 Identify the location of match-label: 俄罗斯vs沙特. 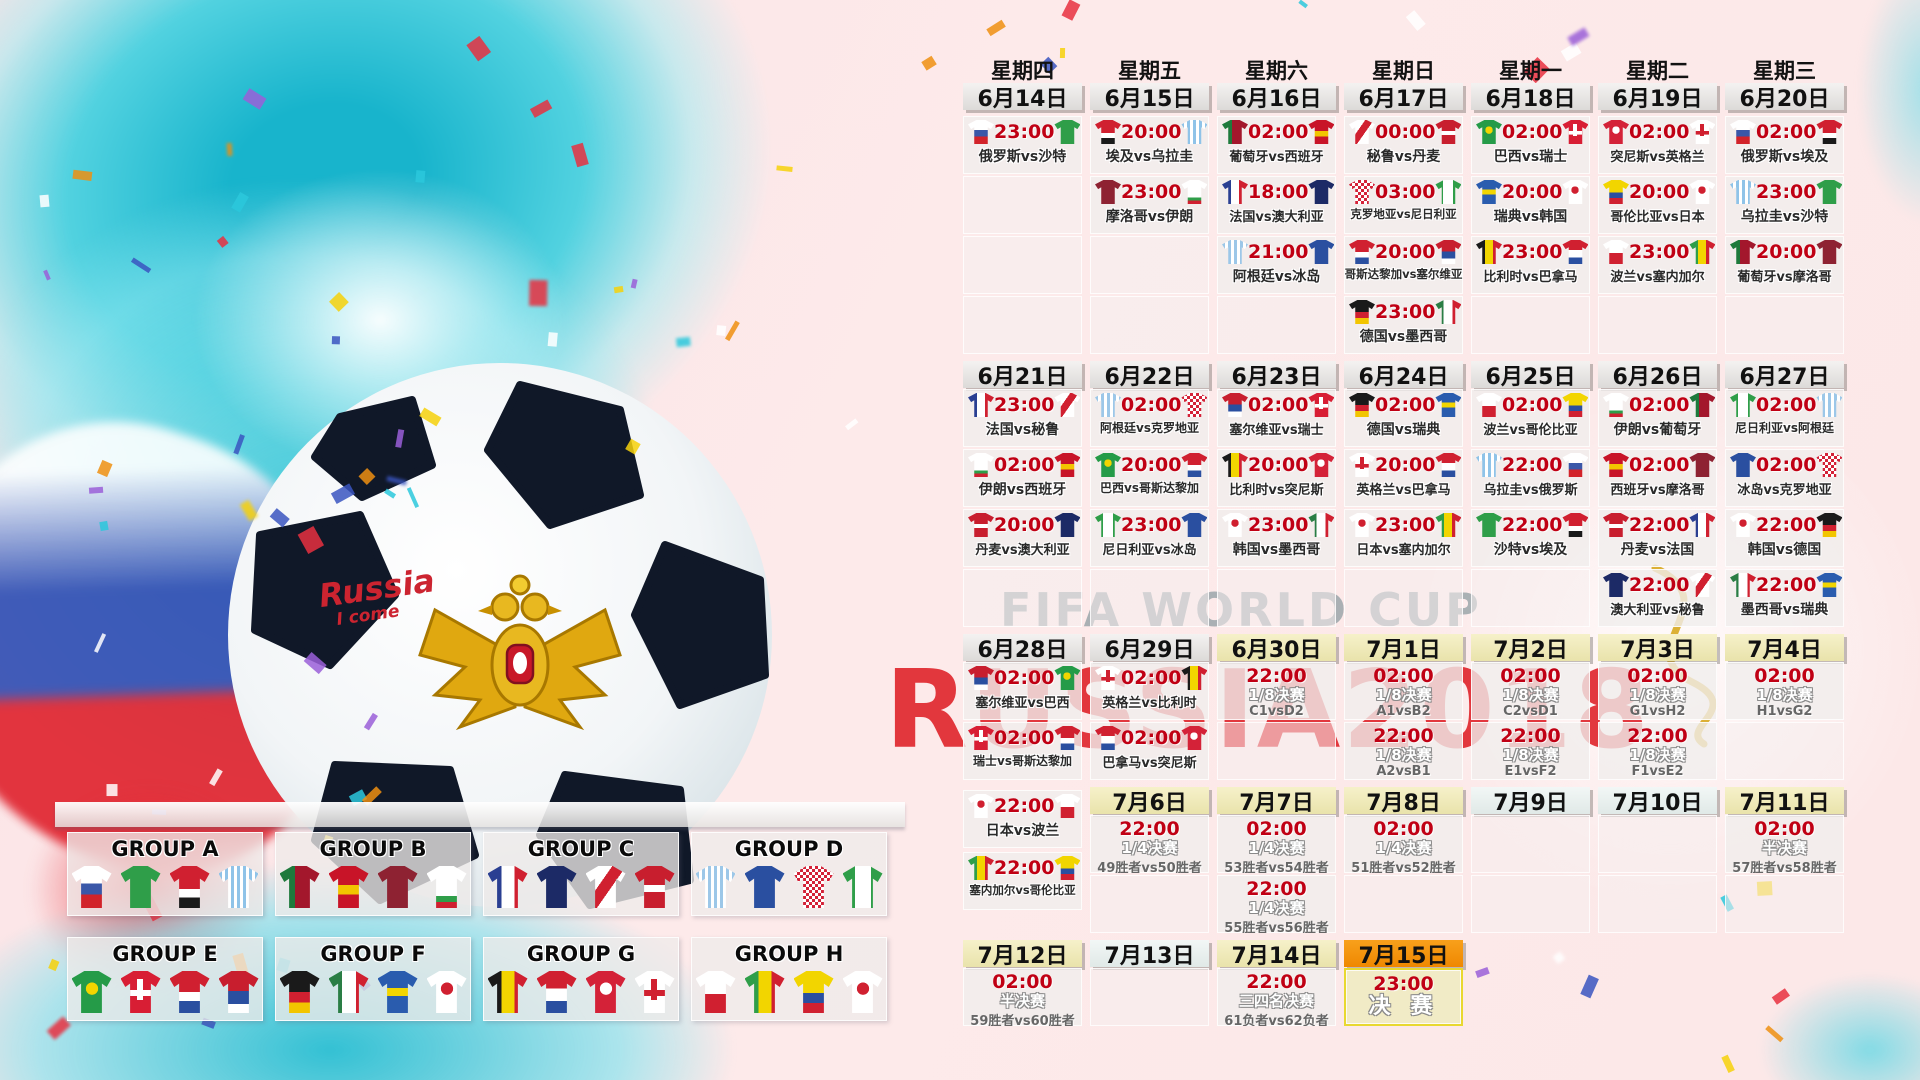
(1022, 157).